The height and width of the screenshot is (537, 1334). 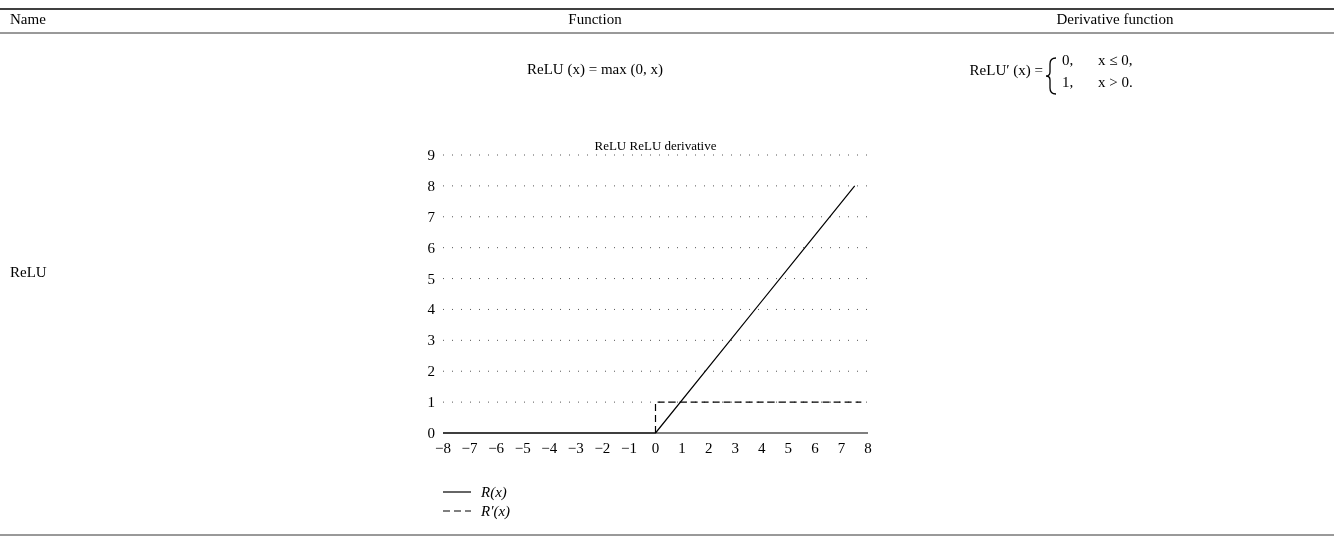 What do you see at coordinates (1068, 60) in the screenshot?
I see `text: 0,` at bounding box center [1068, 60].